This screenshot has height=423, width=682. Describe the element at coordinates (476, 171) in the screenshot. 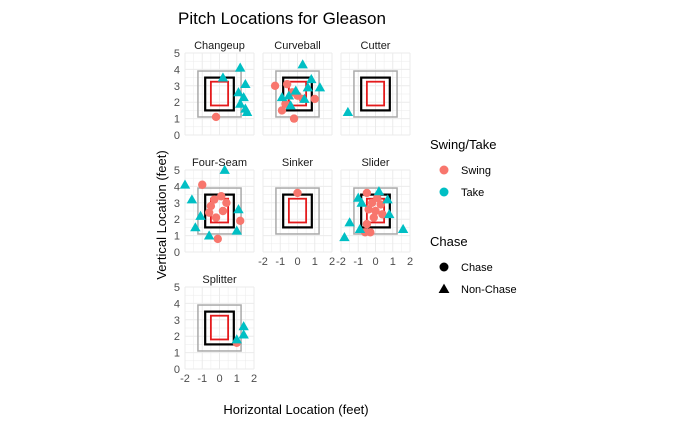

I see `legend-label-swing: Swing` at that location.